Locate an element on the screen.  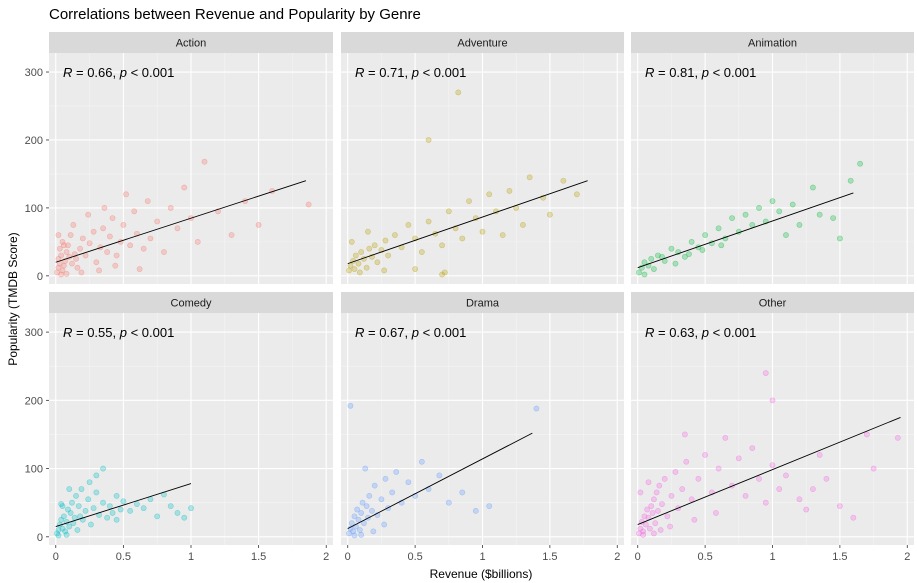
facet-label-action: Action is located at coordinates (191, 44).